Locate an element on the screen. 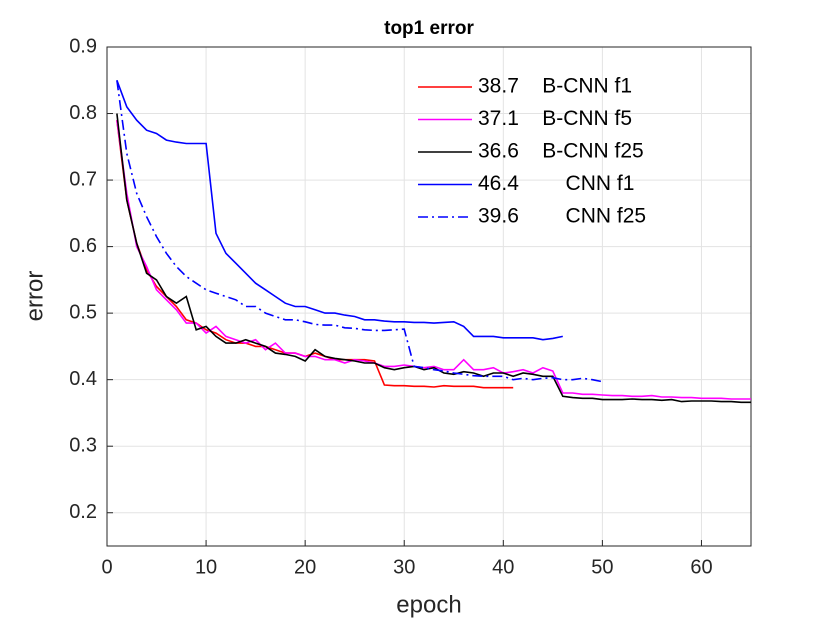 This screenshot has width=830, height=623. y-tick-label: 0.8 is located at coordinates (83, 113).